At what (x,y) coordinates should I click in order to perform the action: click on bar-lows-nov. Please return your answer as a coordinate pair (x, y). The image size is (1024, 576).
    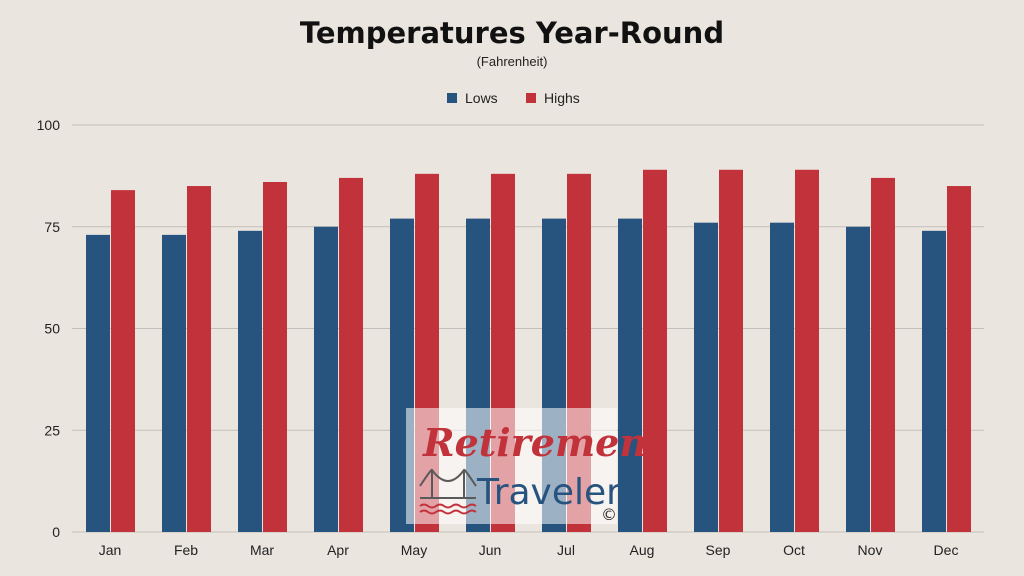
    Looking at the image, I should click on (858, 379).